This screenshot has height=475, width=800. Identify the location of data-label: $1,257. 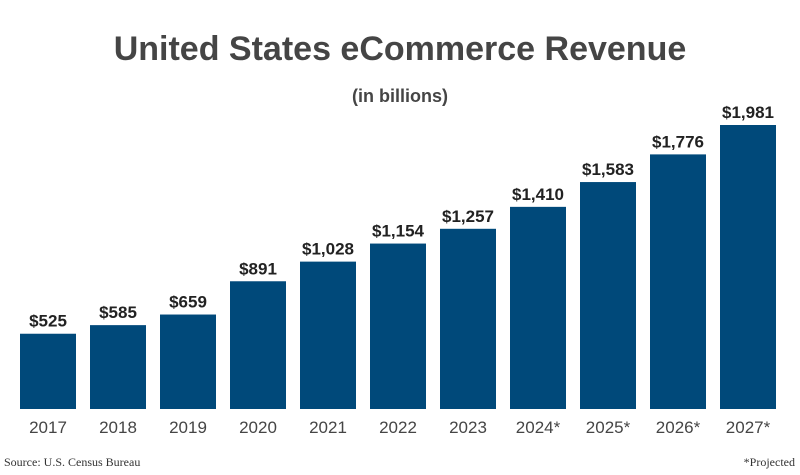
(468, 216).